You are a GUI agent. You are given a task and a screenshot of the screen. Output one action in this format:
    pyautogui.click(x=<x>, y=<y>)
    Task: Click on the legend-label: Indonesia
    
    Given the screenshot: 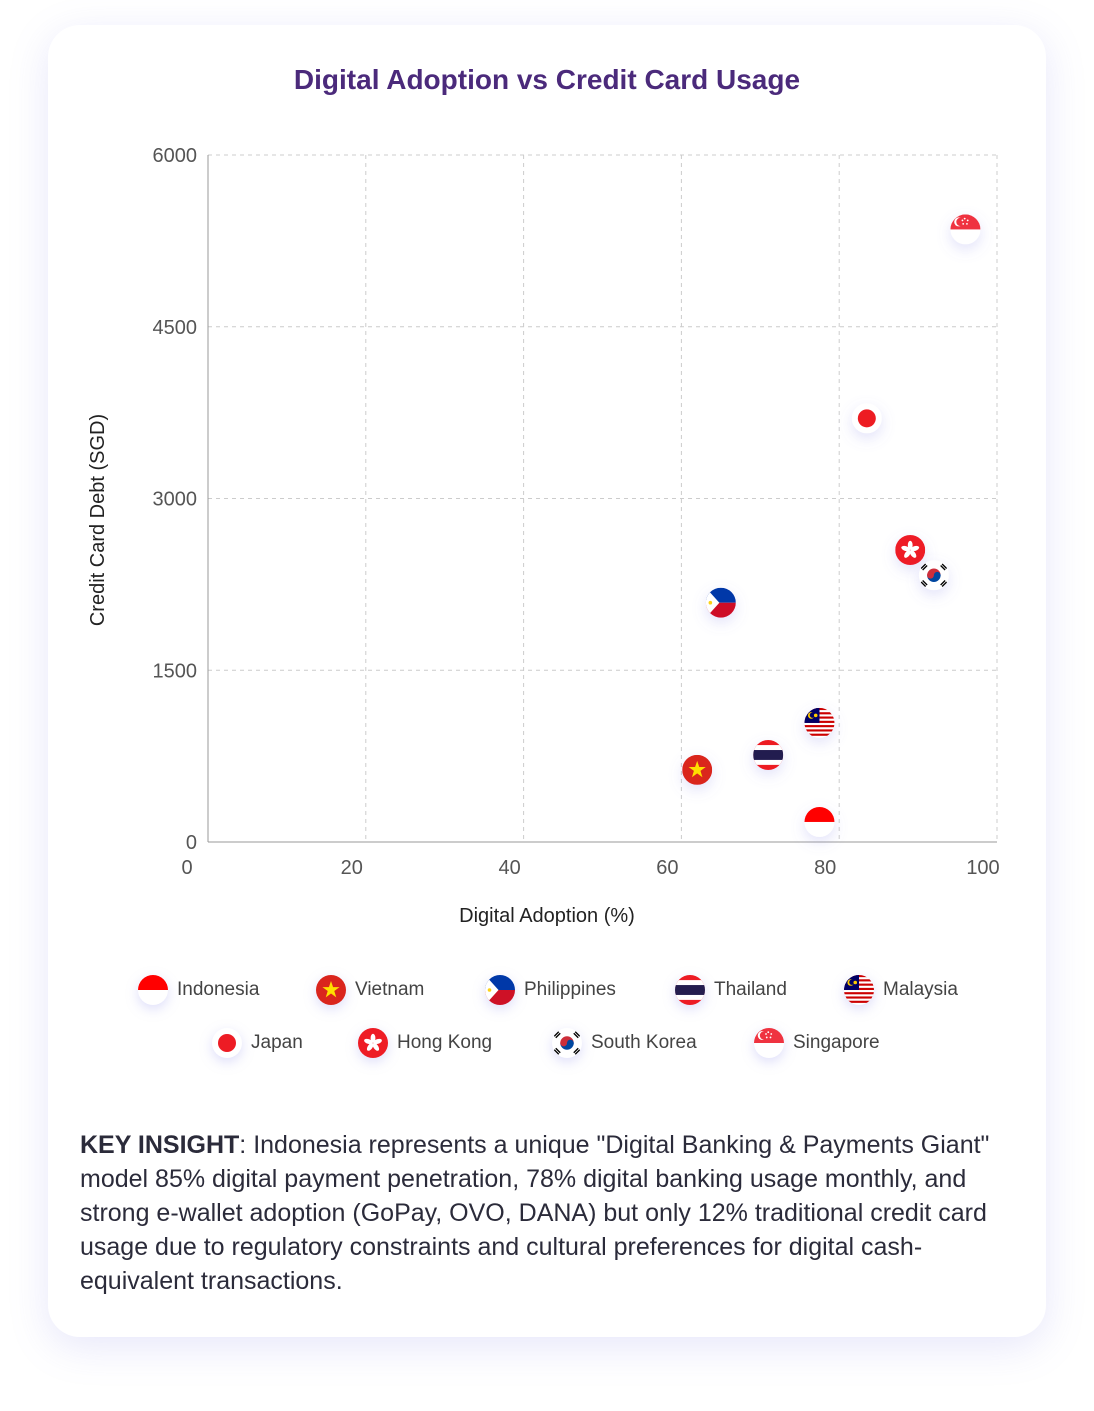 What is the action you would take?
    pyautogui.click(x=218, y=989)
    